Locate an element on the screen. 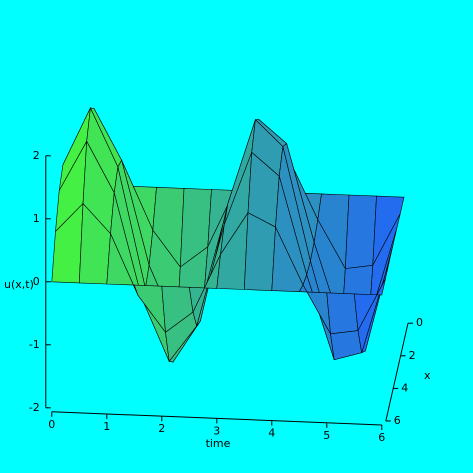  z-tick-label: -2 is located at coordinates (34, 407).